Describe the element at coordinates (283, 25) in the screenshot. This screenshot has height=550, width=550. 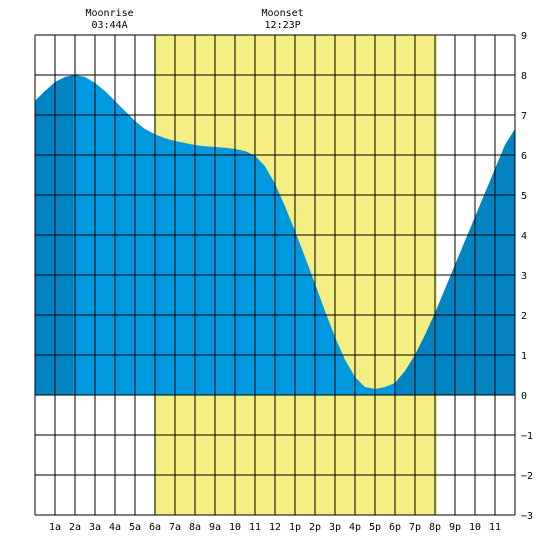
I see `annotation-time: 12:23P` at that location.